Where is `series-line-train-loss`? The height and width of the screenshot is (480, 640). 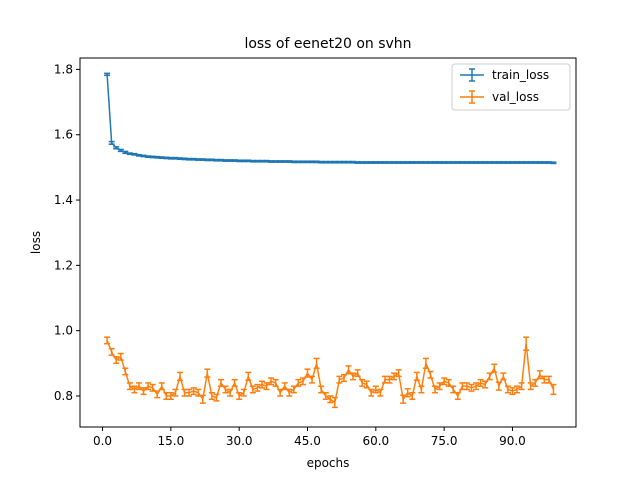
series-line-train-loss is located at coordinates (330, 119).